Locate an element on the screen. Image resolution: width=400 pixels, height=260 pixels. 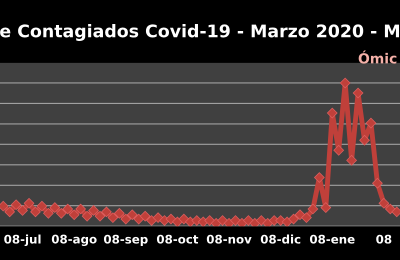
x-tick-label: 08-nov is located at coordinates (229, 239).